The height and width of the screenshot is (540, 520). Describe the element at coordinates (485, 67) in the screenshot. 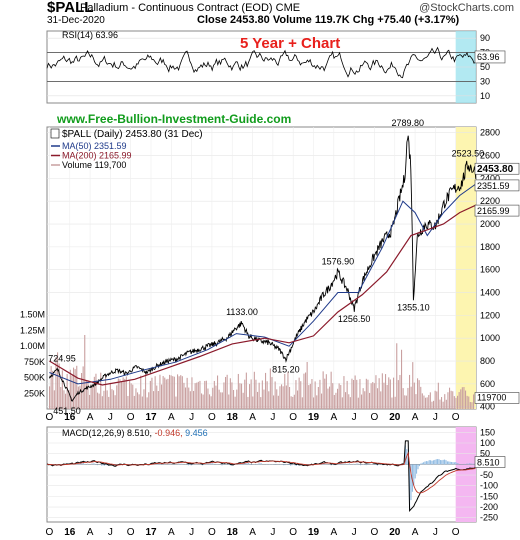

I see `rsi-tick-label: 50` at that location.